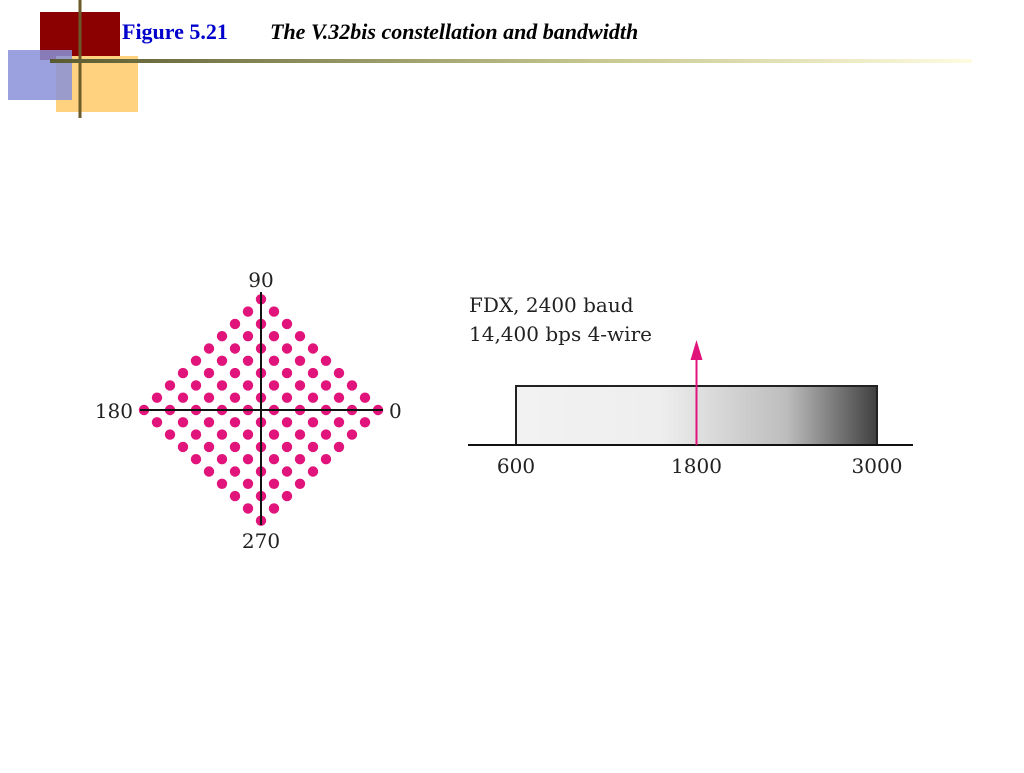 This screenshot has width=1024, height=773. Describe the element at coordinates (175, 31) in the screenshot. I see `figure-number: Figure 5.21` at that location.